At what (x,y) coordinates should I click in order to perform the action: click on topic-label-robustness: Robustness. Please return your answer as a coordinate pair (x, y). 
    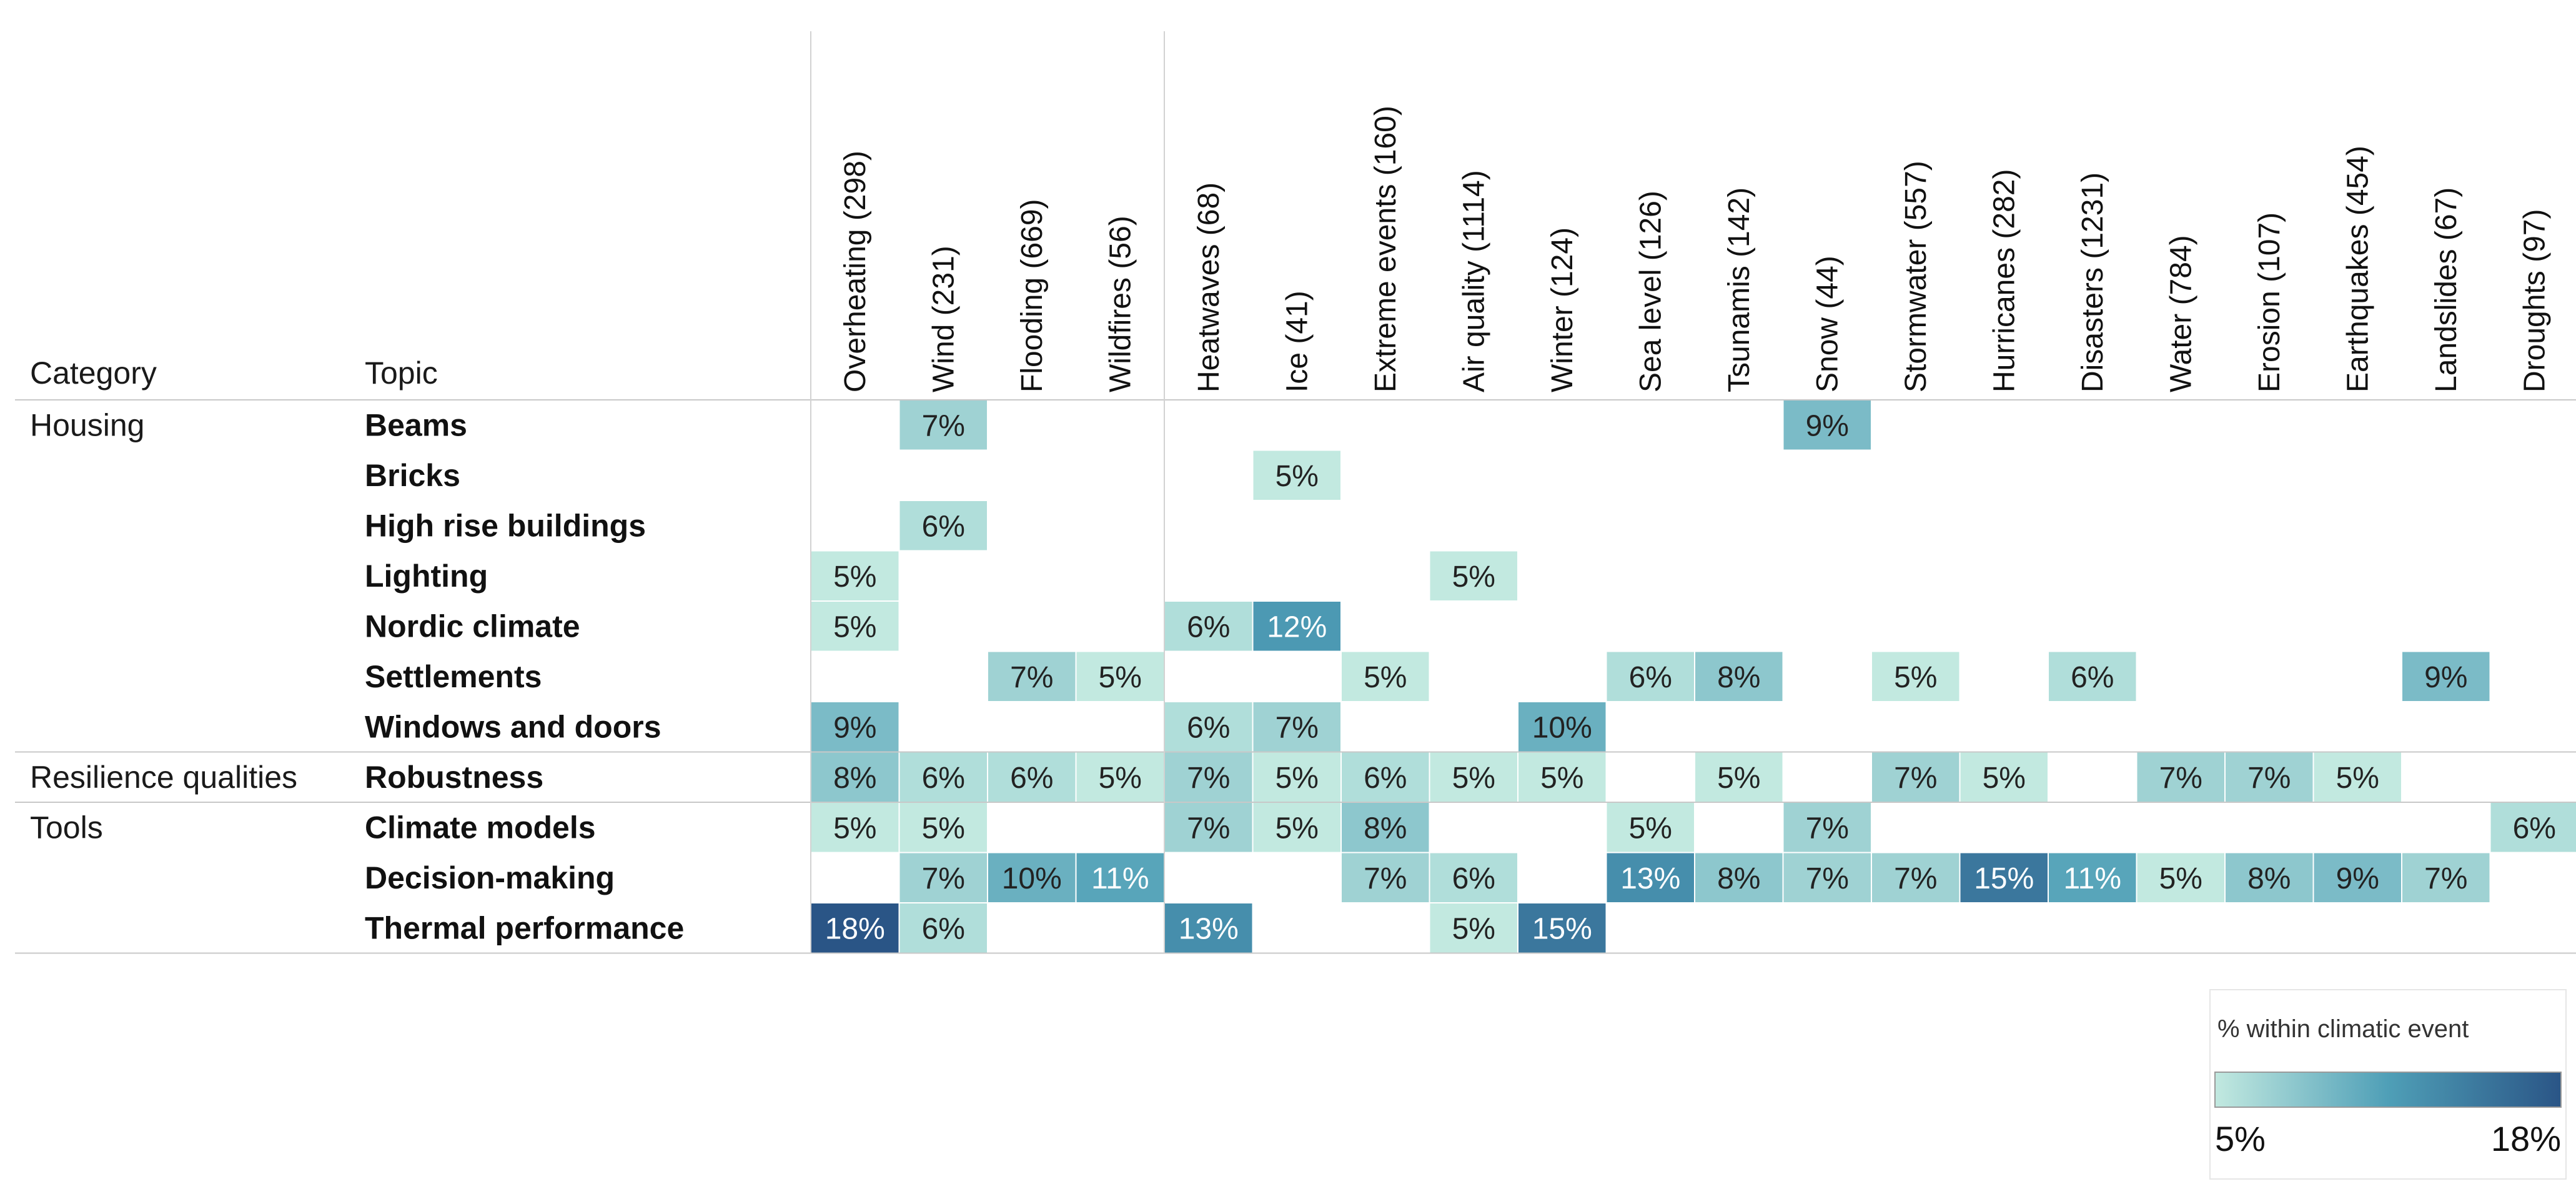
    Looking at the image, I should click on (454, 777).